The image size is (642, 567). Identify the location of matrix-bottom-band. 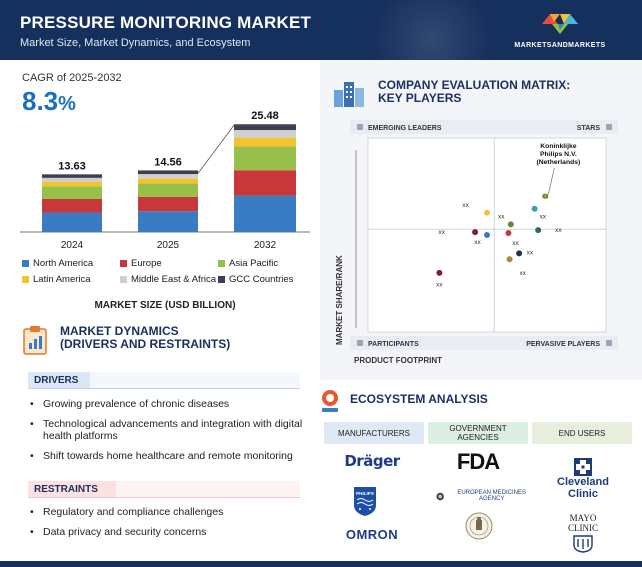
(484, 343).